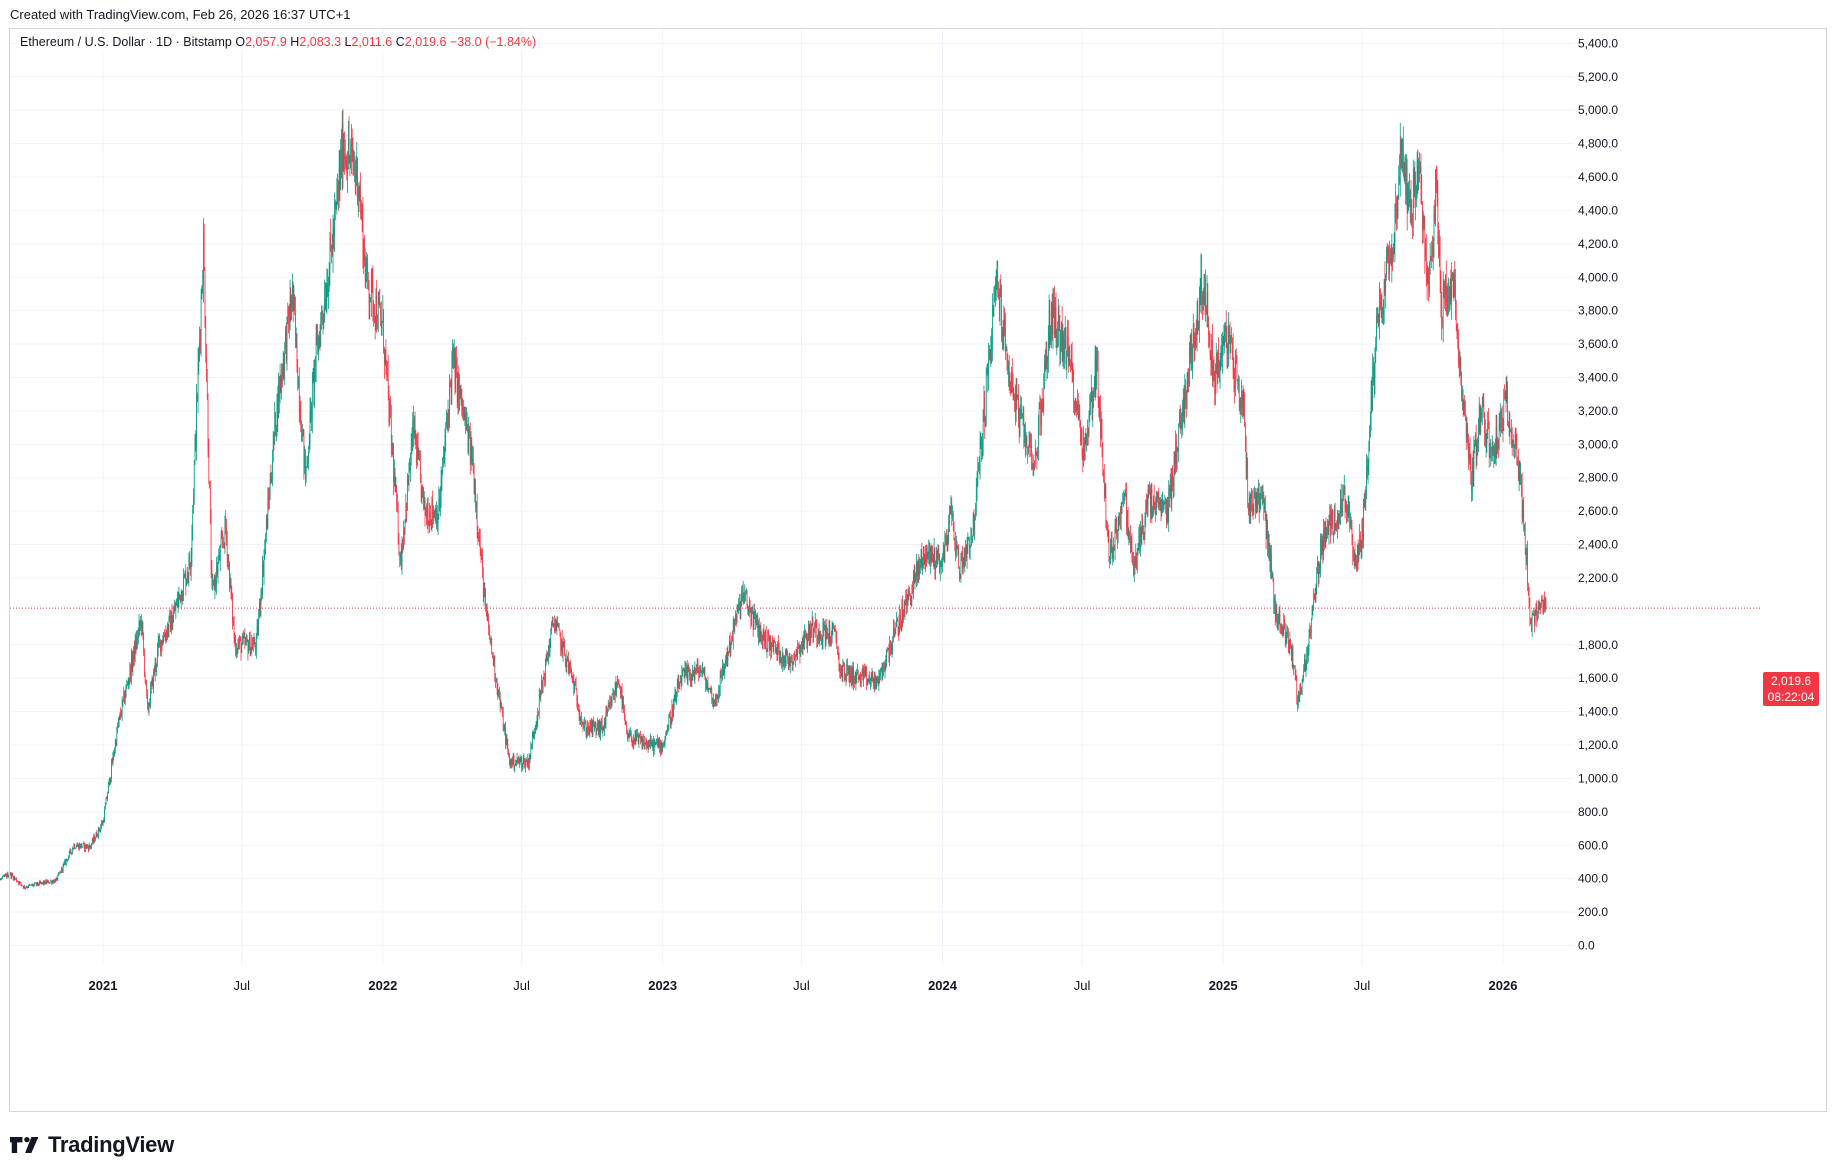  What do you see at coordinates (1598, 778) in the screenshot?
I see `y-tick-label: 1,000.0` at bounding box center [1598, 778].